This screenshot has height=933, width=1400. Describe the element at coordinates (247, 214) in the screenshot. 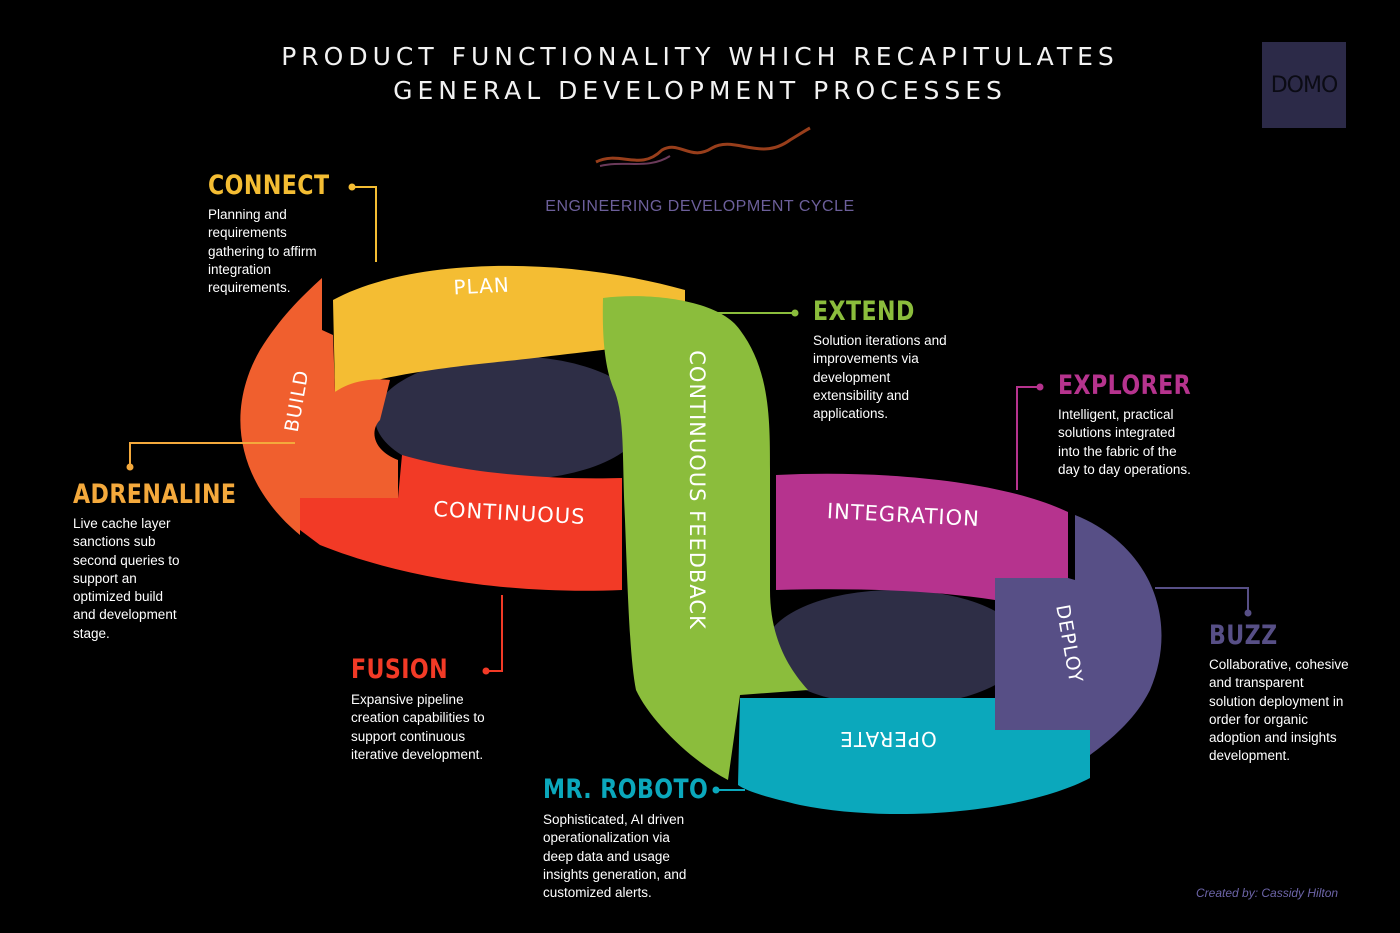

I see `description-line: Planning and` at that location.